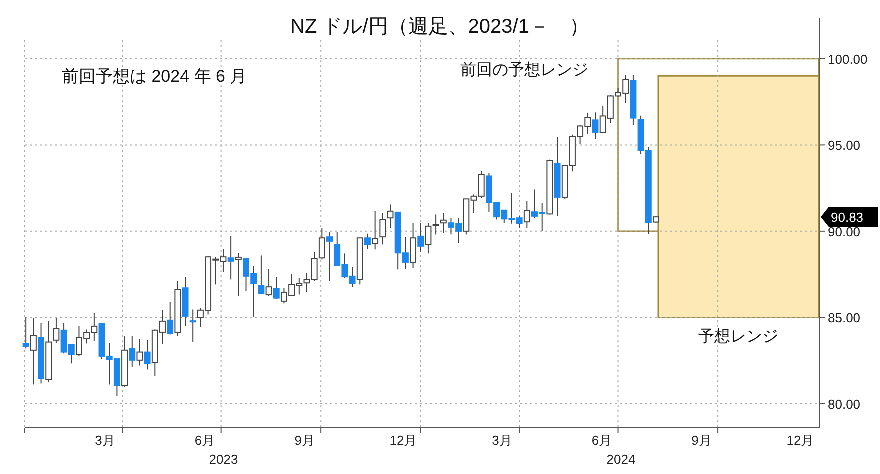  I want to click on y-tick-label: 90.00, so click(844, 232).